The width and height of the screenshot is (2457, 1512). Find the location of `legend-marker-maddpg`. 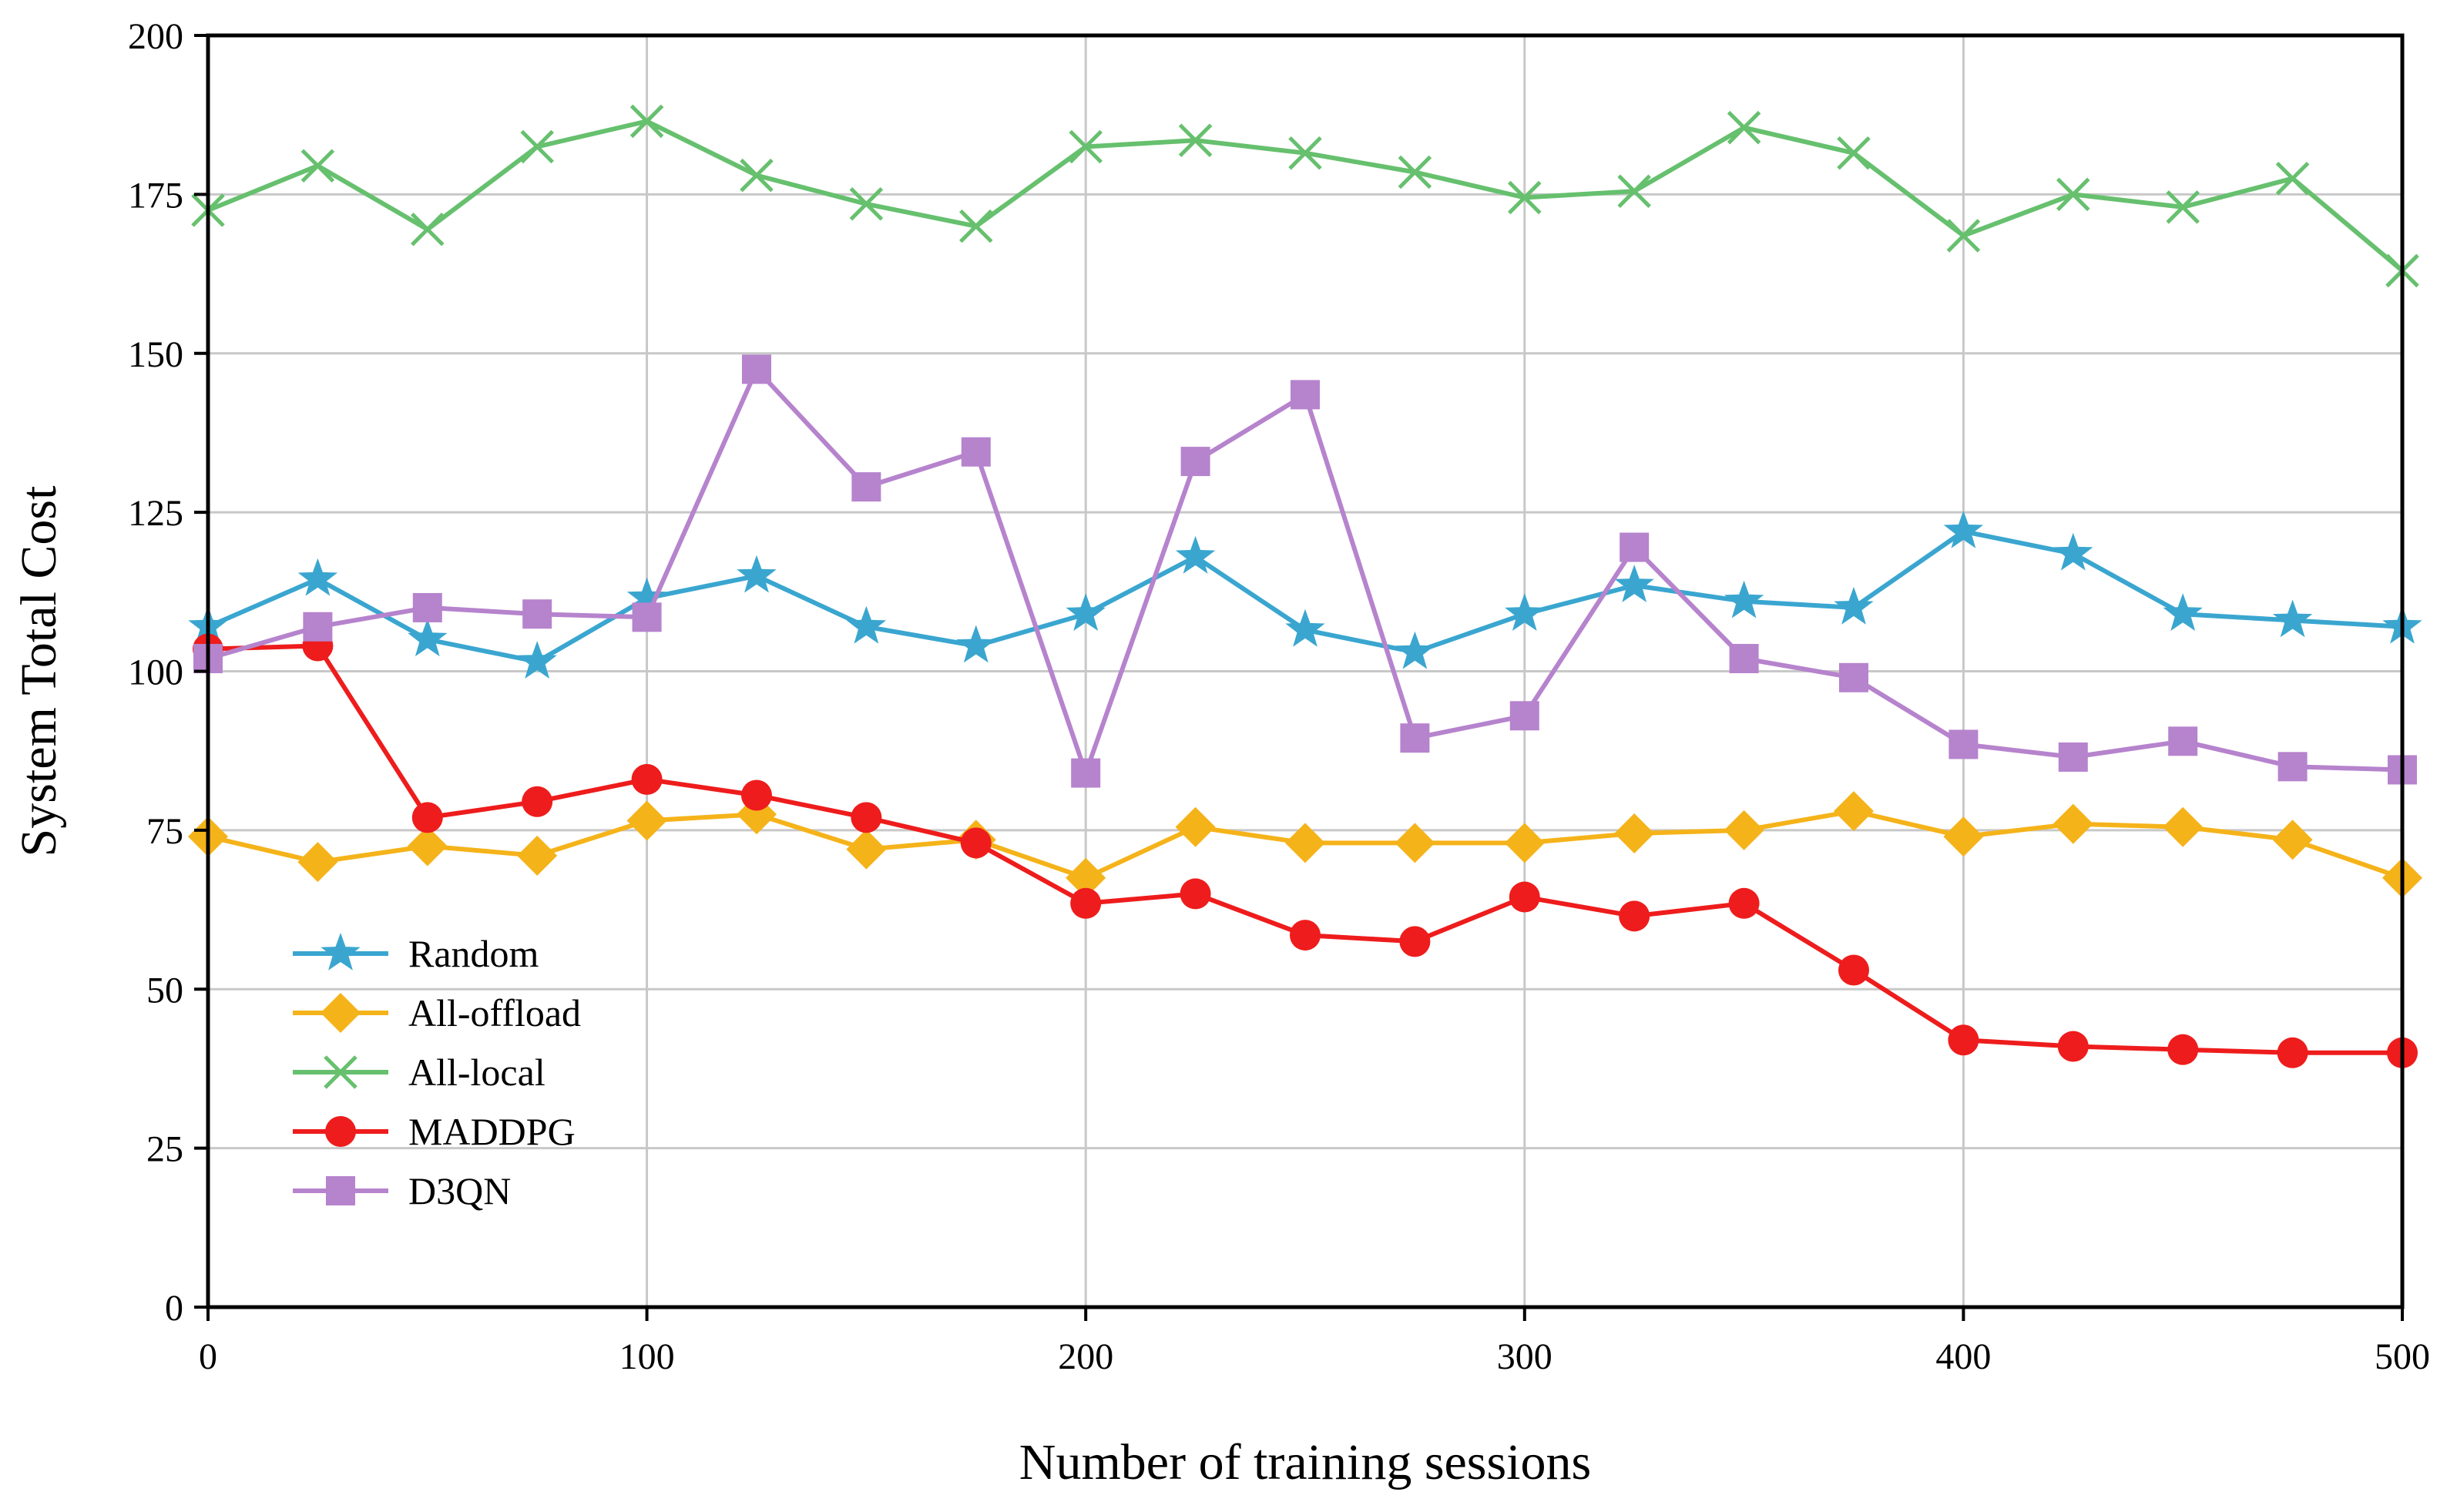

legend-marker-maddpg is located at coordinates (341, 1131).